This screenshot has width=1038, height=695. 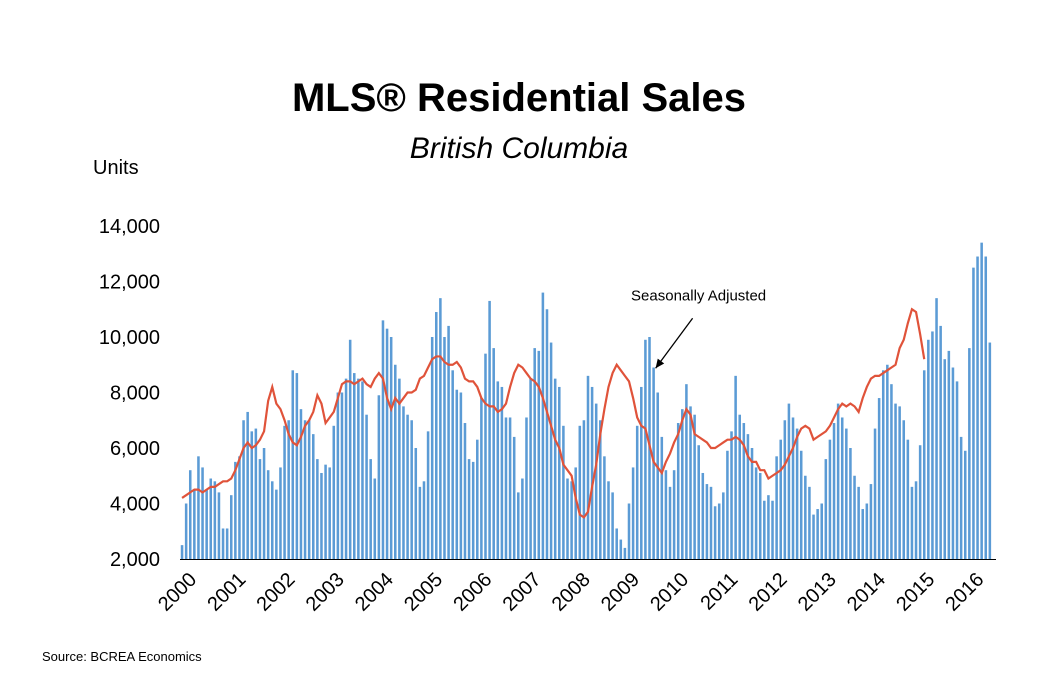 What do you see at coordinates (964, 592) in the screenshot?
I see `x-tick-label: 2016` at bounding box center [964, 592].